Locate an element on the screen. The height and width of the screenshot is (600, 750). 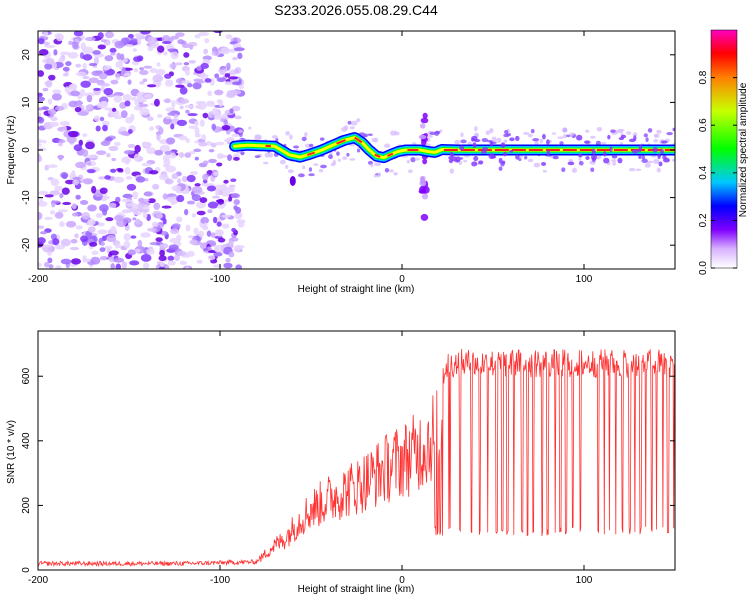
colorbar-tick-label: 0.0 is located at coordinates (703, 268).